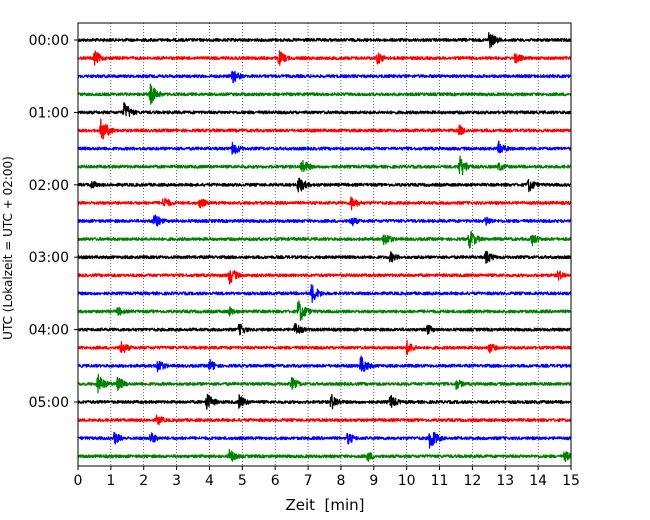 This screenshot has width=650, height=520. What do you see at coordinates (324, 505) in the screenshot?
I see `x-axis-title: Zeit [min]` at bounding box center [324, 505].